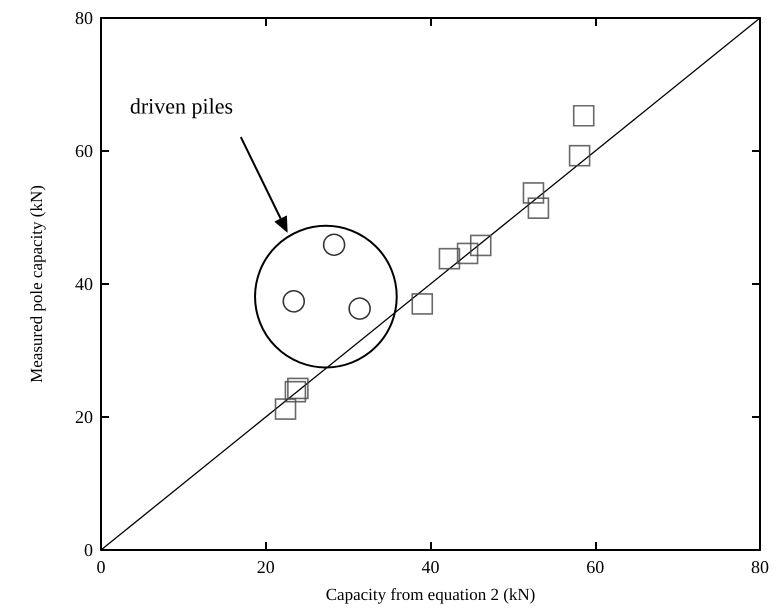 Image resolution: width=780 pixels, height=616 pixels. I want to click on y-tick-label: 0, so click(88, 550).